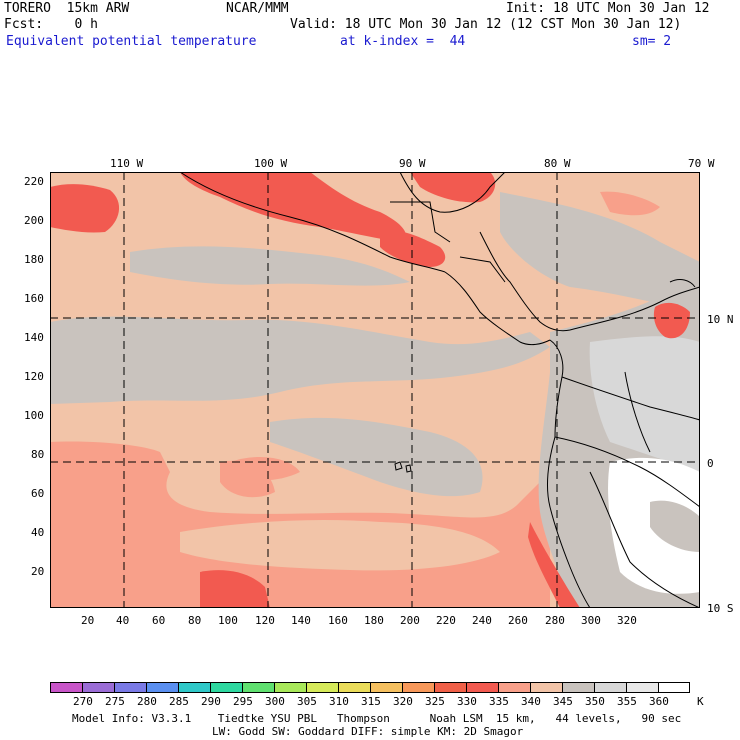 Image resolution: width=740 pixels, height=740 pixels. What do you see at coordinates (88, 620) in the screenshot?
I see `x-tick-label: 20` at bounding box center [88, 620].